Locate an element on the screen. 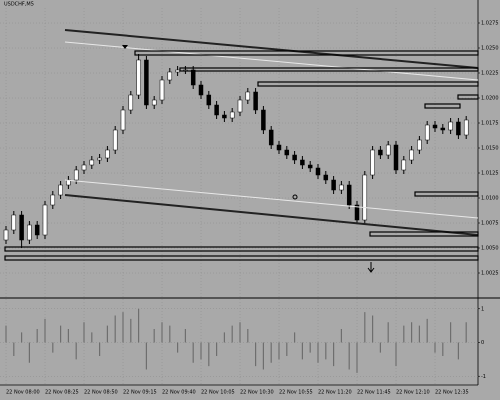 This screenshot has width=500, height=400. y-tick-label: 1.0225 is located at coordinates (490, 74).